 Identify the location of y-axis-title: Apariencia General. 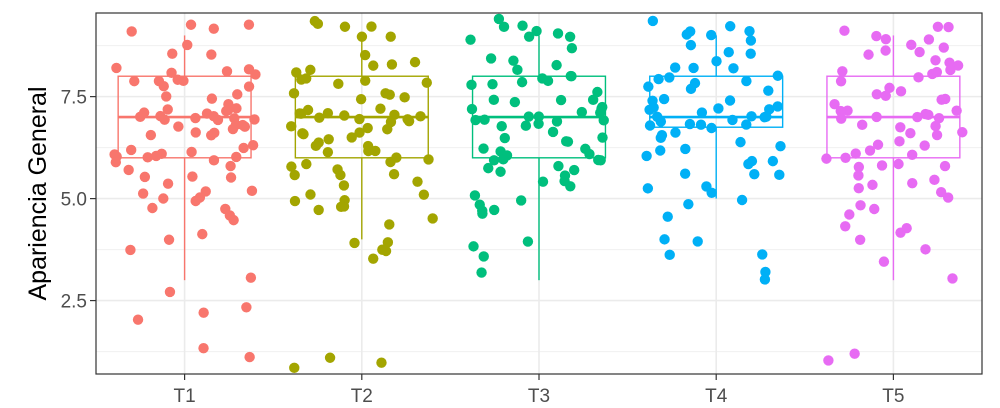
(38, 193).